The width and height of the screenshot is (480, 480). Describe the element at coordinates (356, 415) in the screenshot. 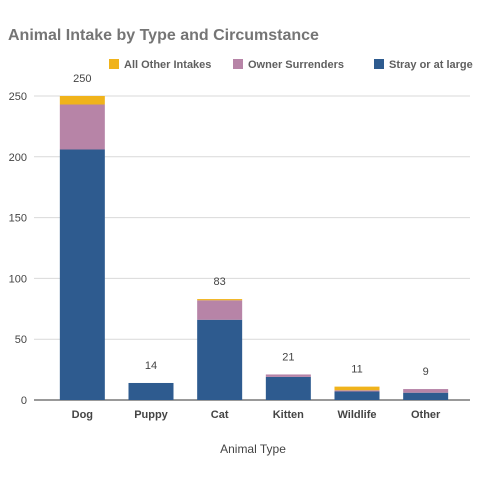

I see `x-tick-label-wildlife: Wildlife` at that location.